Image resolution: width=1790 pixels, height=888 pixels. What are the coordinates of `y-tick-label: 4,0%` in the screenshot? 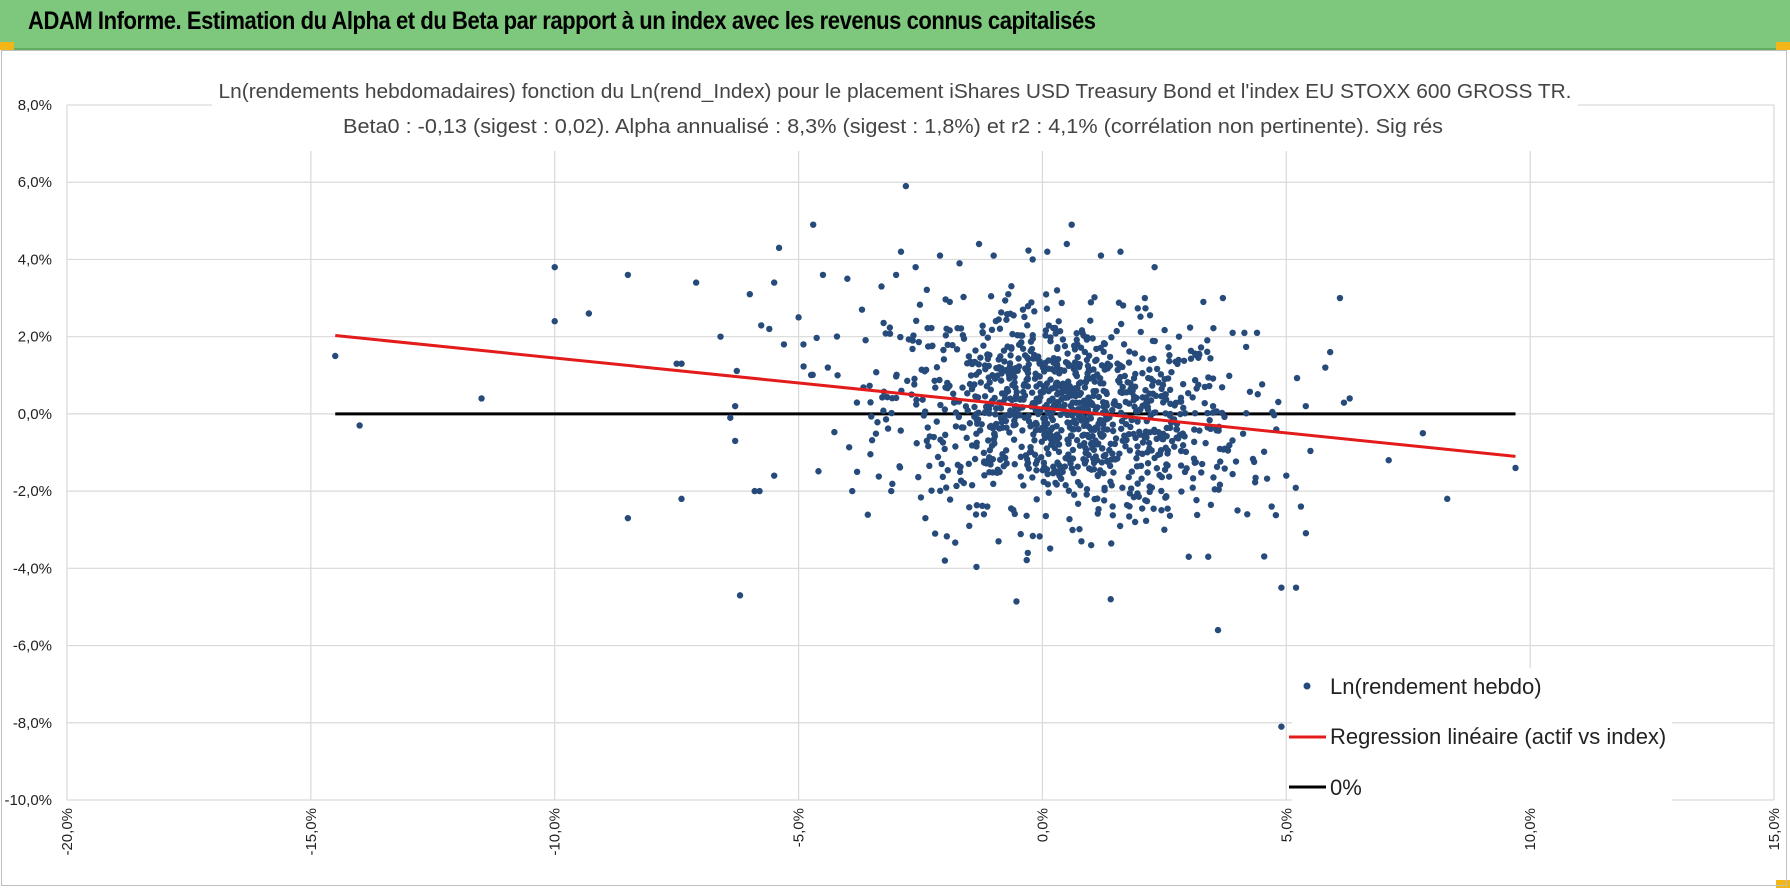 It's located at (35, 259).